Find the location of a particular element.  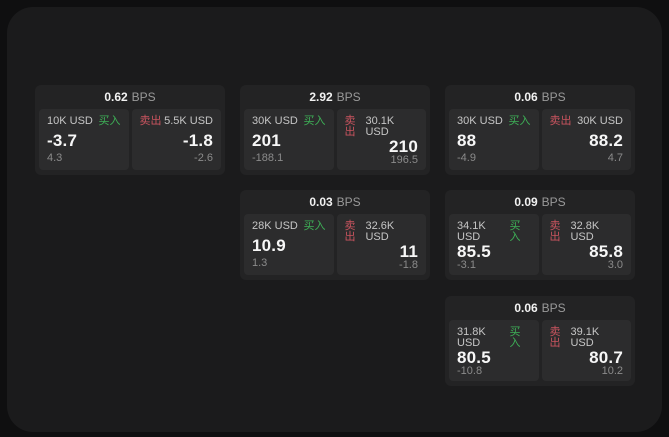

sell-panel: 卖出 5.5K USD -1.8 -2.6 is located at coordinates (176, 139).